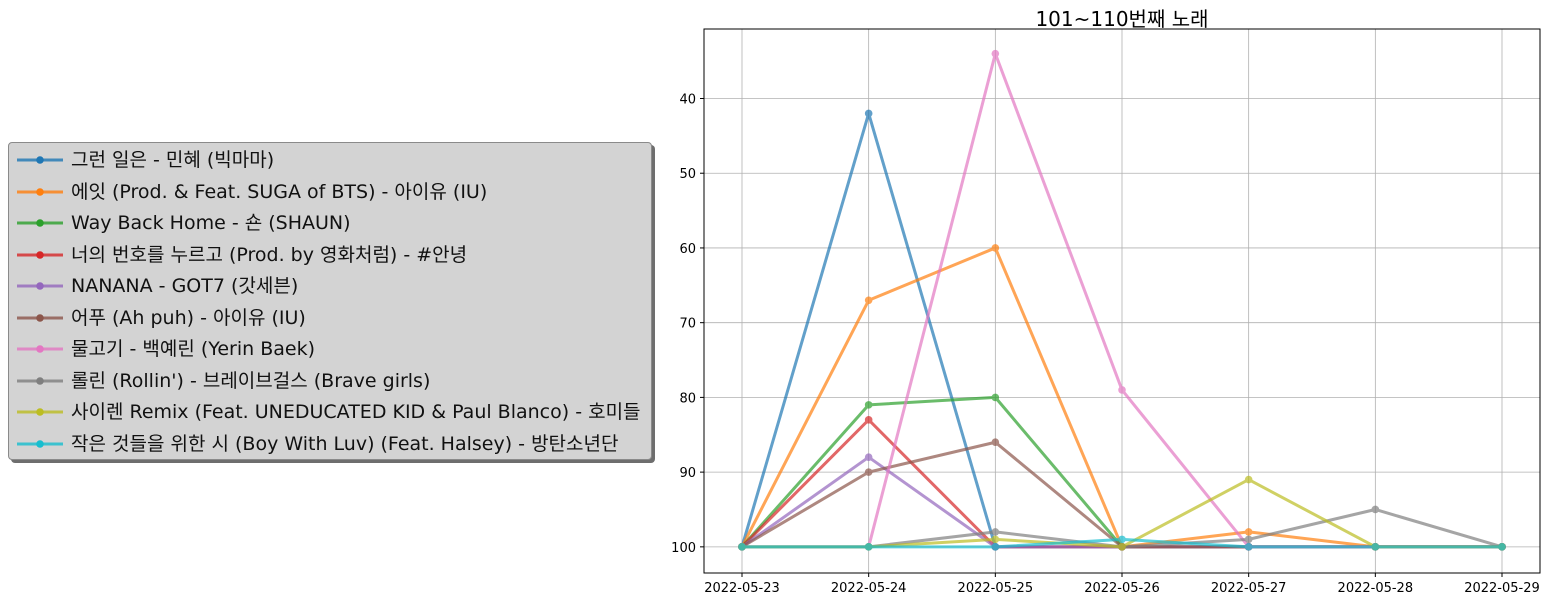 This screenshot has width=1549, height=603. What do you see at coordinates (1249, 588) in the screenshot?
I see `x-tick-label: 2022-05-27` at bounding box center [1249, 588].